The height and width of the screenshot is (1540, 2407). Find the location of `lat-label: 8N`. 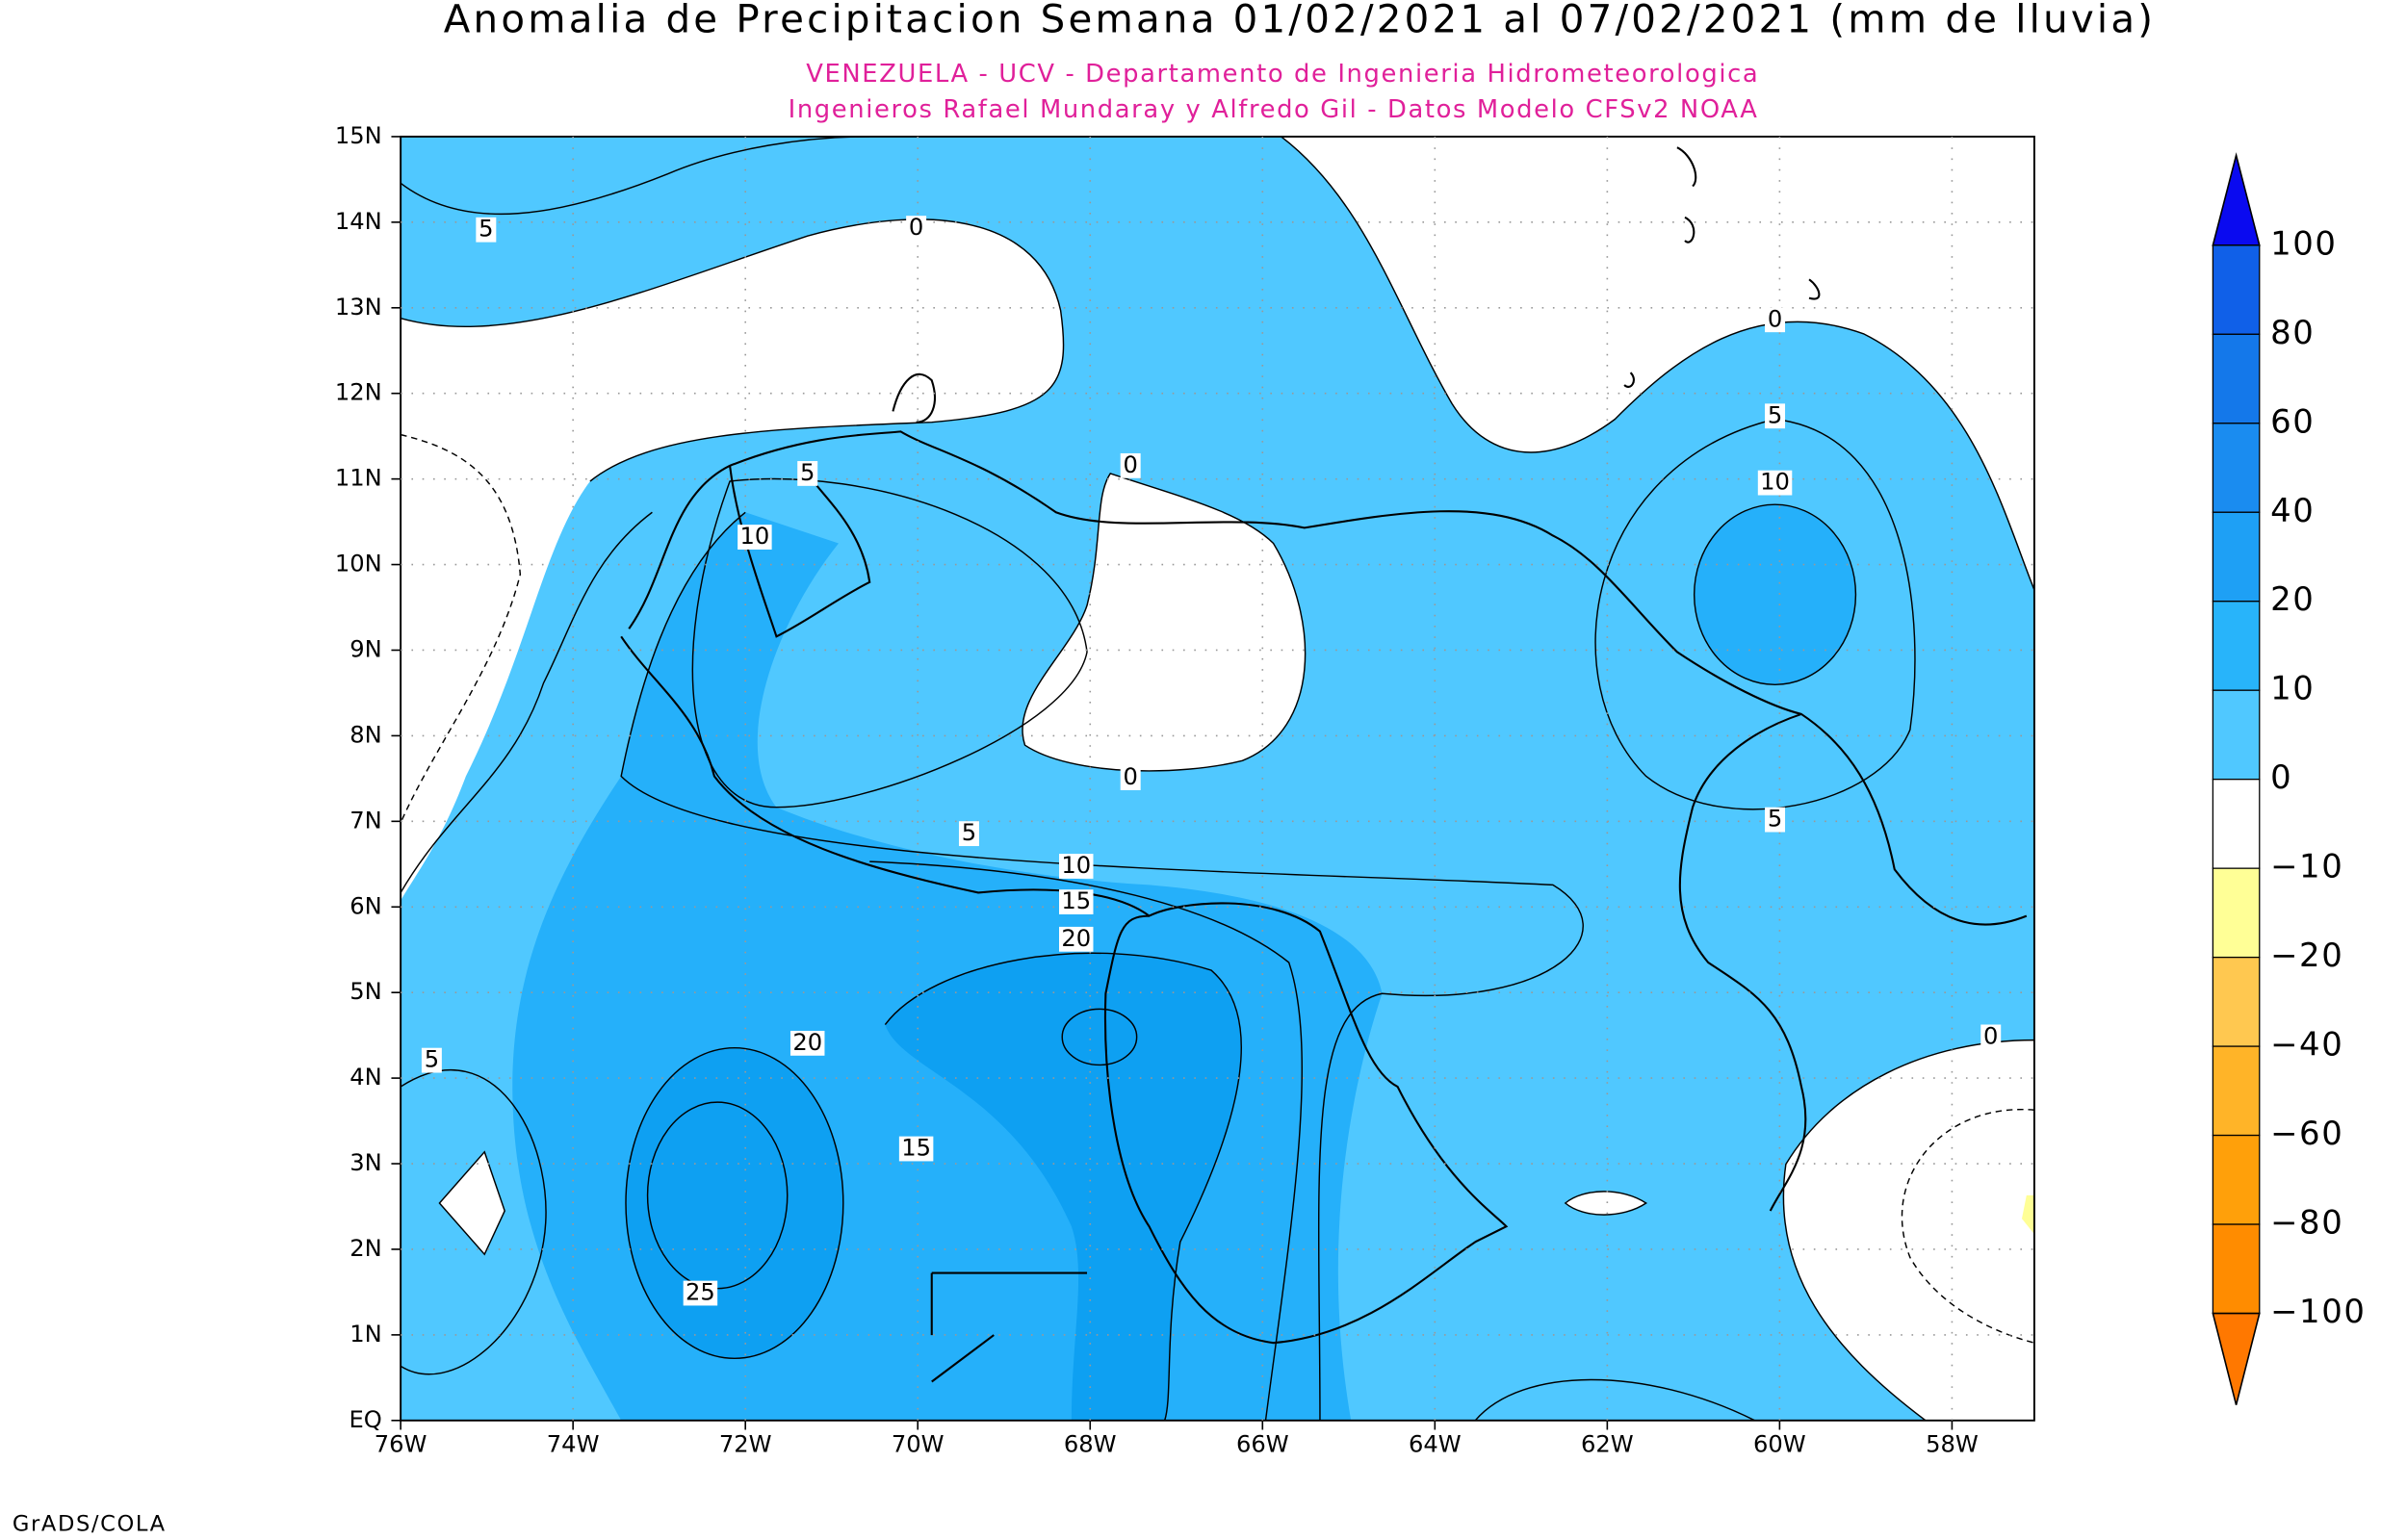

lat-label: 8N is located at coordinates (365, 734).